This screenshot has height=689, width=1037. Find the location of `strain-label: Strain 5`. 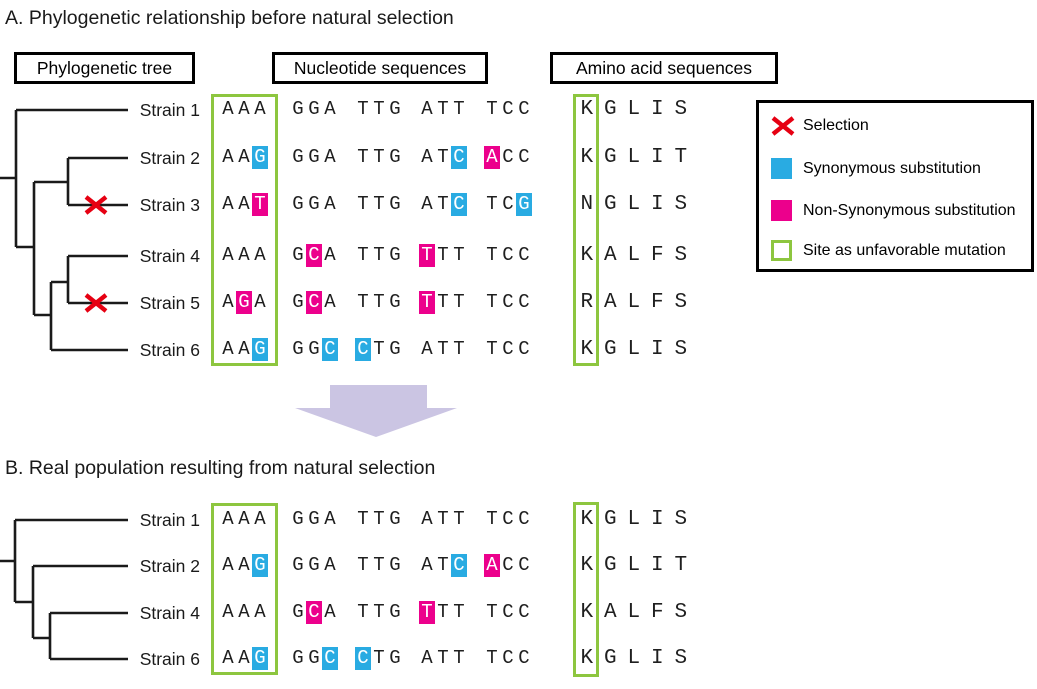

strain-label: Strain 5 is located at coordinates (169, 303).